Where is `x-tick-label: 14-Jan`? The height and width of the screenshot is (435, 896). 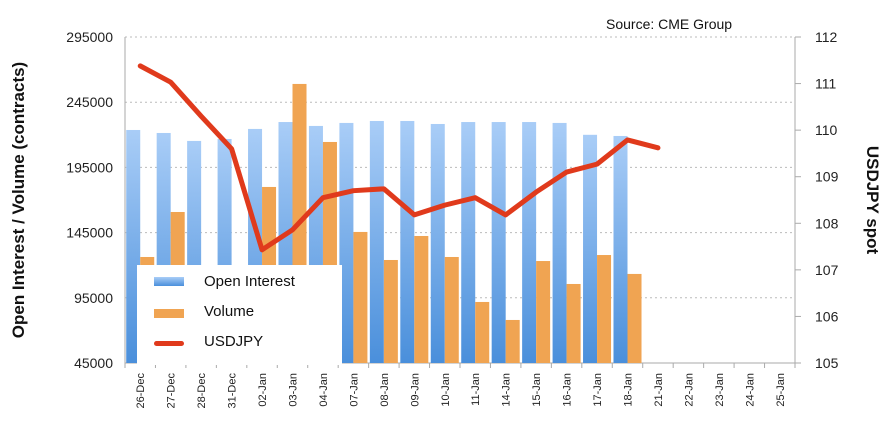
x-tick-label: 14-Jan is located at coordinates (507, 390).